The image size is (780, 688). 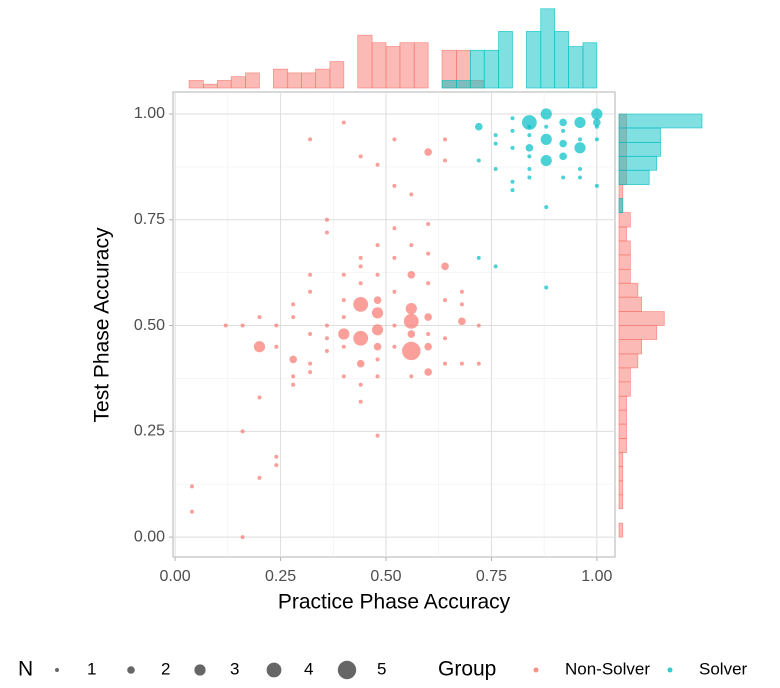 I want to click on y-axis-label: Test Phase Accuracy, so click(x=102, y=324).